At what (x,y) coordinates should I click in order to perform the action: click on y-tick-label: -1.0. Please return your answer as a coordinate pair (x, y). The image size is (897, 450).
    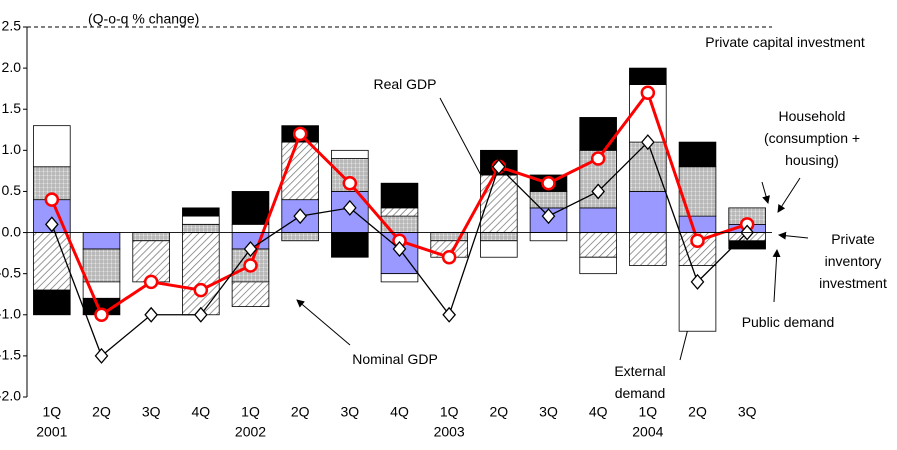
    Looking at the image, I should click on (10, 313).